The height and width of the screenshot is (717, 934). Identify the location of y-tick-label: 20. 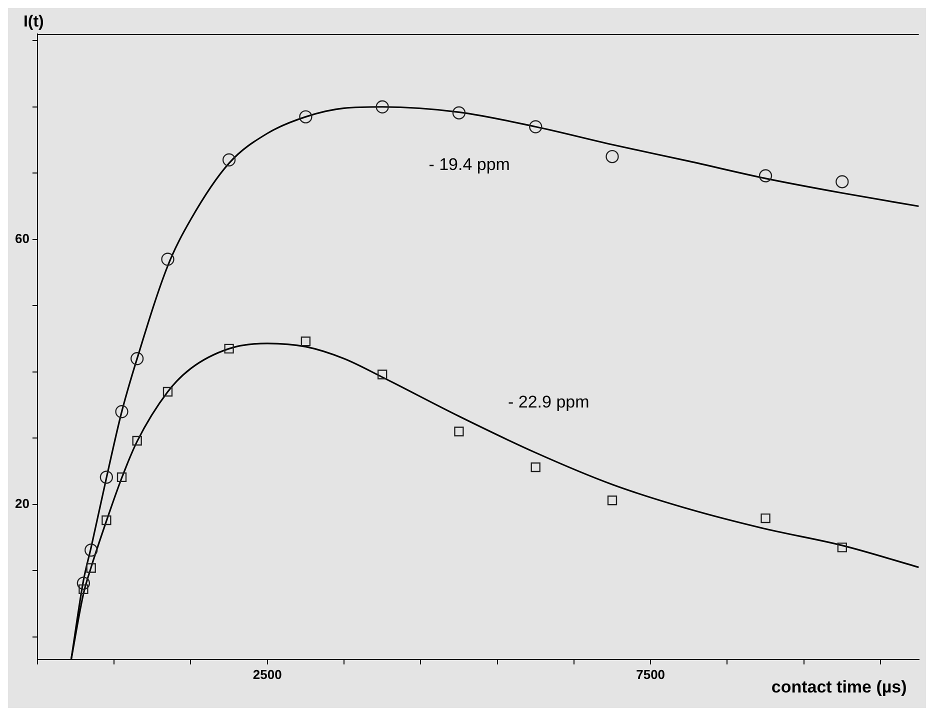
(22, 503).